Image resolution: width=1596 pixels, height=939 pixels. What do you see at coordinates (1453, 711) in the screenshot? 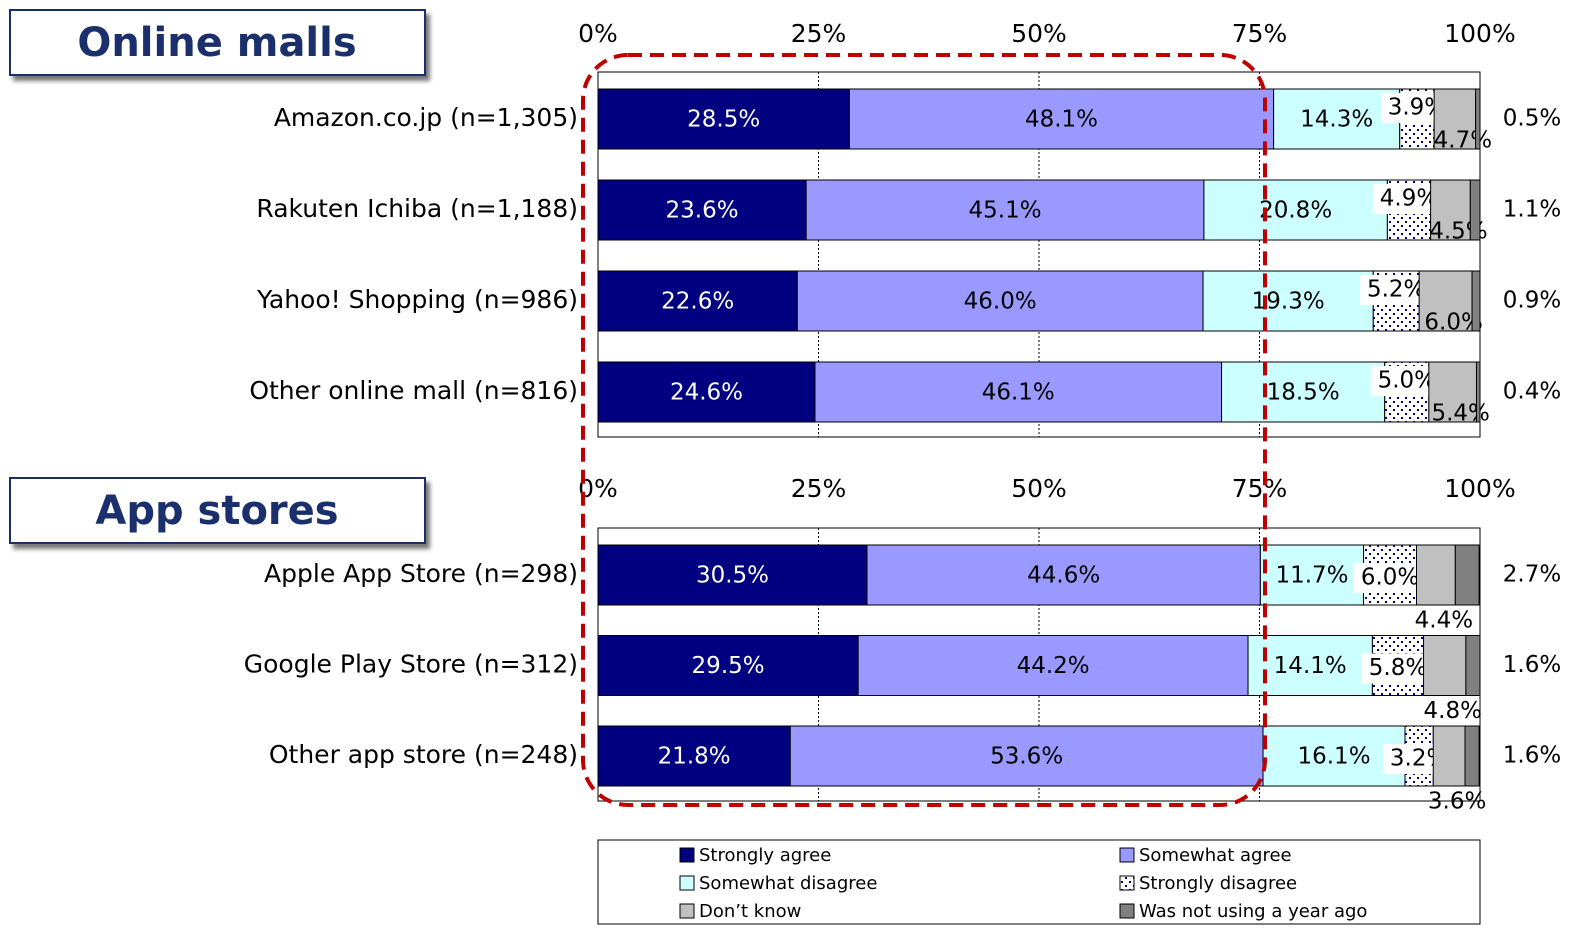
I see `value-label: 4.8%` at bounding box center [1453, 711].